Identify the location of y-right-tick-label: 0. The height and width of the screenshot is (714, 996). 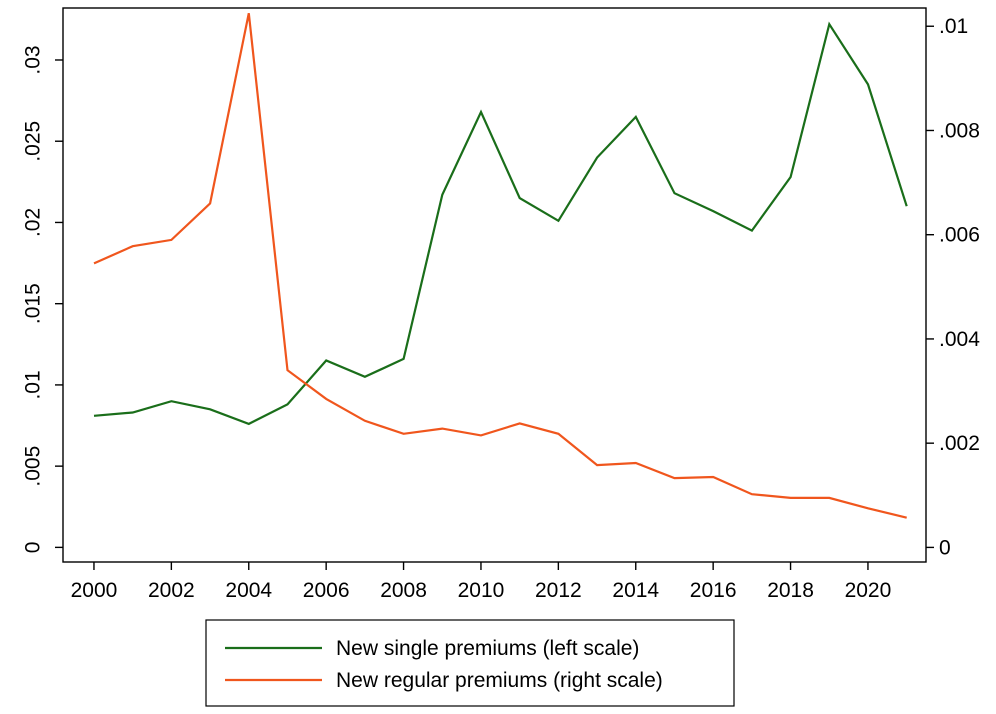
(945, 547).